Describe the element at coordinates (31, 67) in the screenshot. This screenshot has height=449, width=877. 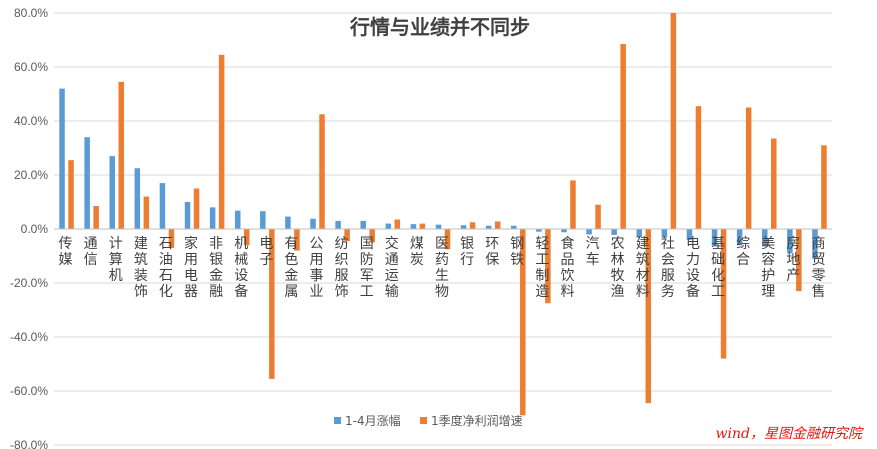
I see `y-tick-label: 60.0%` at that location.